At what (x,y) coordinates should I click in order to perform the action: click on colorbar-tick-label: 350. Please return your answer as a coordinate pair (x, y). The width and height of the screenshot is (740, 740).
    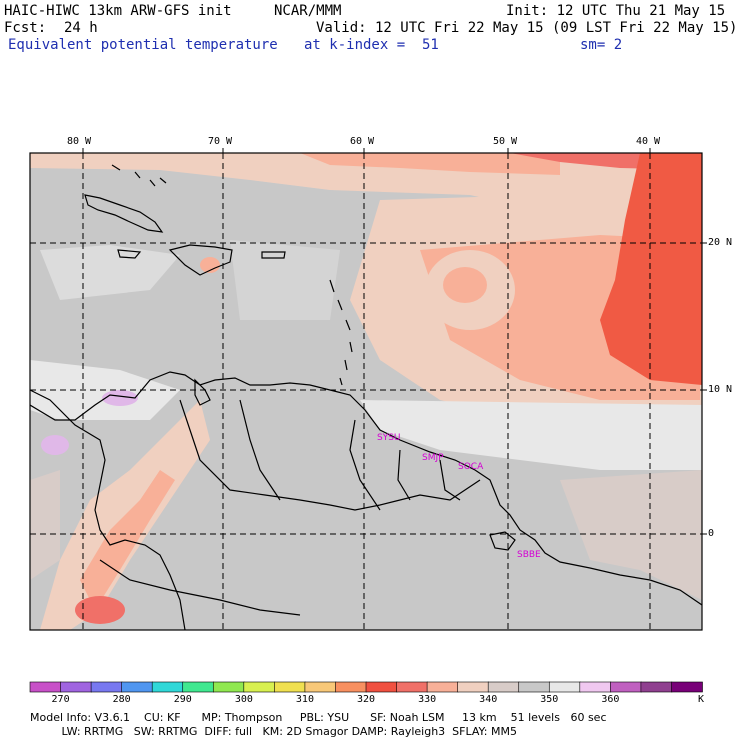
    Looking at the image, I should click on (549, 699).